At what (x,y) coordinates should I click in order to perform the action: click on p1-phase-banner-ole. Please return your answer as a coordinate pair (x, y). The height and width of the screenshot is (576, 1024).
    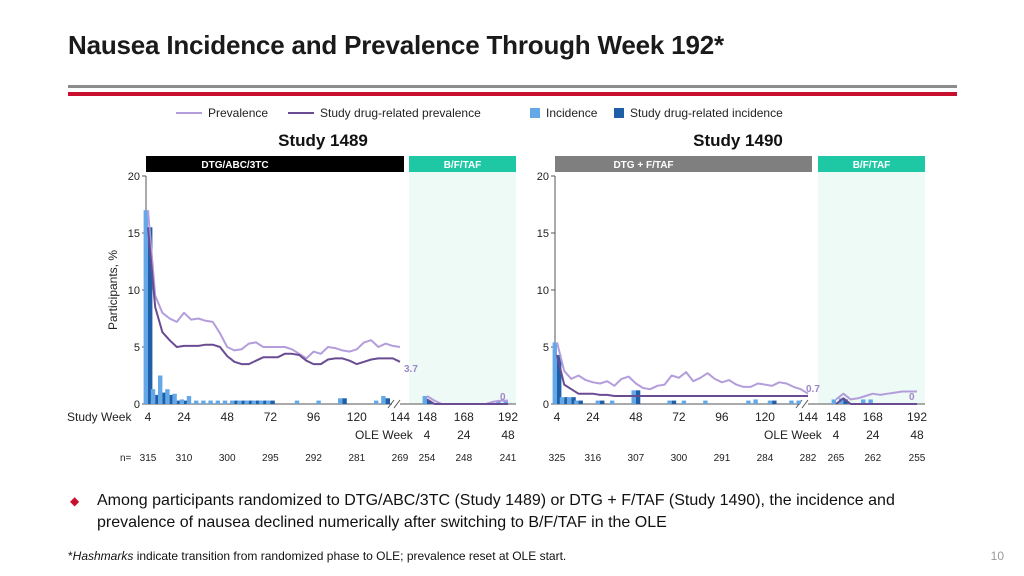
    Looking at the image, I should click on (462, 164).